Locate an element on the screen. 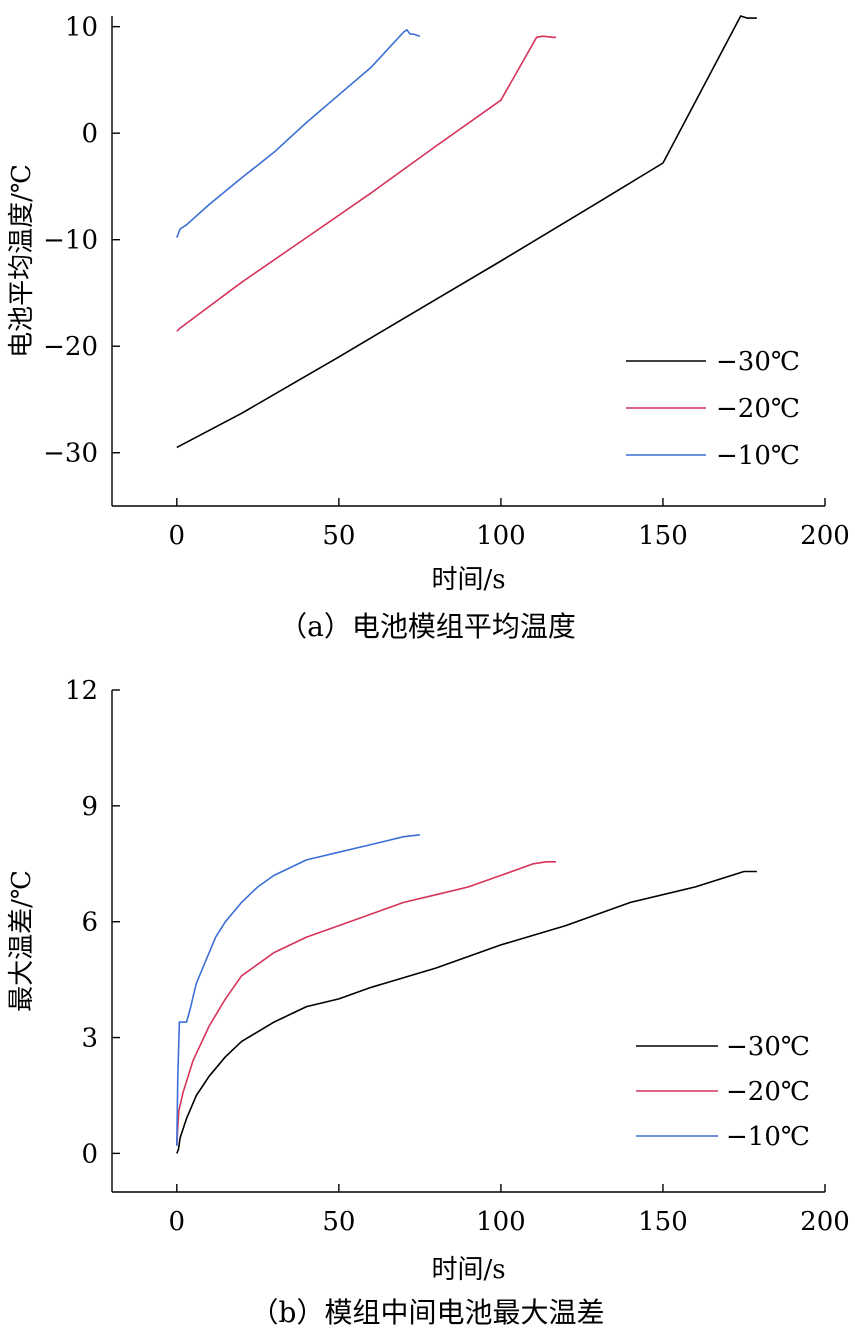  y-tick-label: 9 is located at coordinates (89, 807).